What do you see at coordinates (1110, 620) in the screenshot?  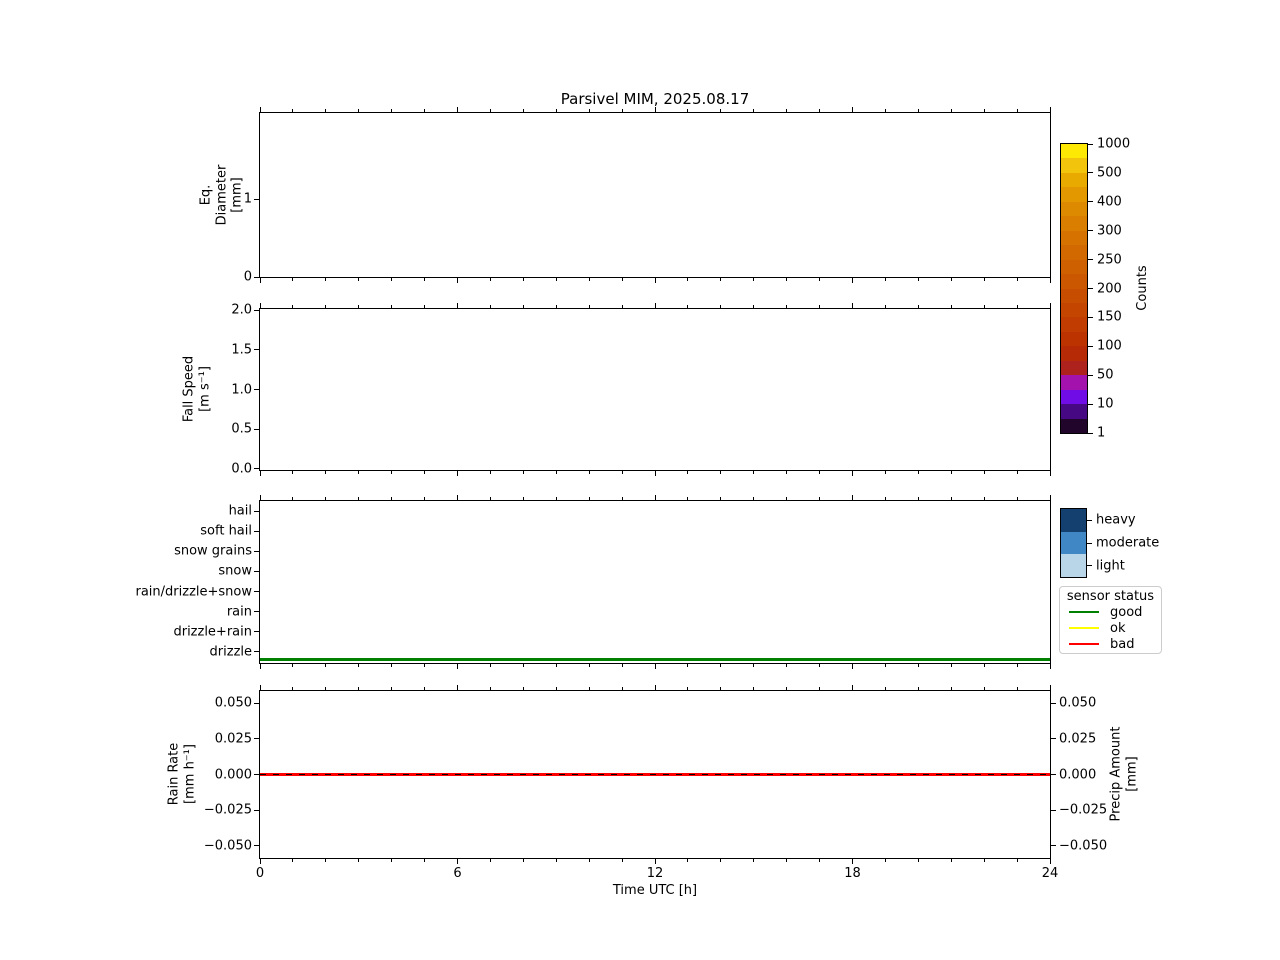 I see `sensor-status-legend: sensor status good ok bad` at bounding box center [1110, 620].